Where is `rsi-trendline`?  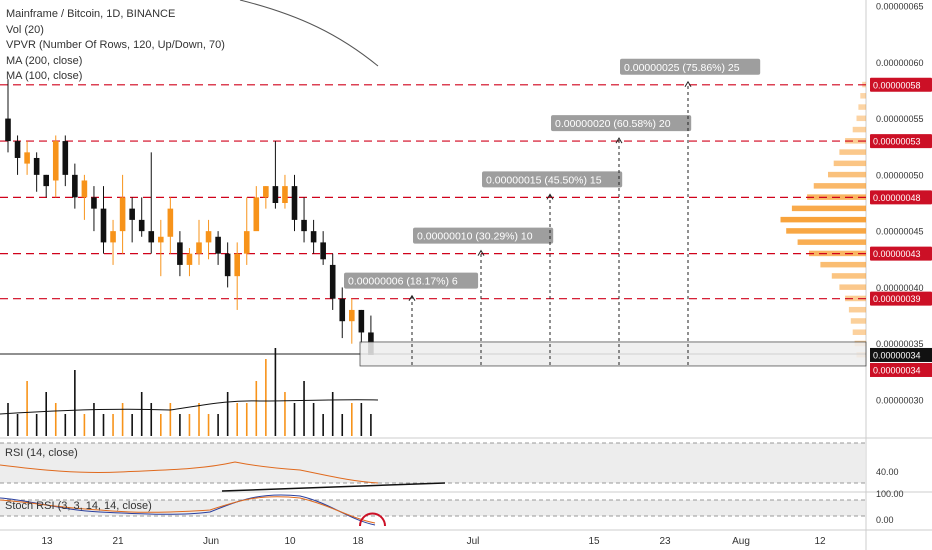
rsi-trendline is located at coordinates (333, 487).